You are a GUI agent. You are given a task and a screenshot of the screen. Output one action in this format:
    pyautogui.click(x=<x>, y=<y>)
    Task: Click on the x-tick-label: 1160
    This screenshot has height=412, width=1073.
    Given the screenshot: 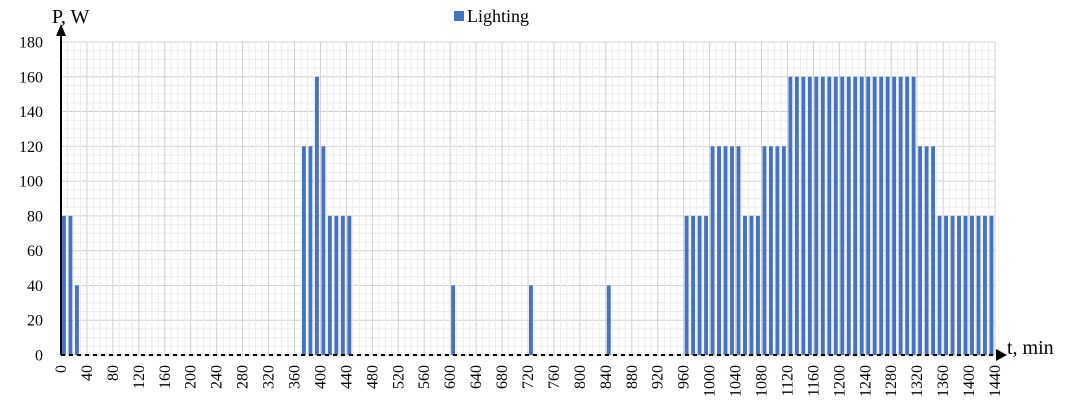 What is the action you would take?
    pyautogui.click(x=813, y=380)
    